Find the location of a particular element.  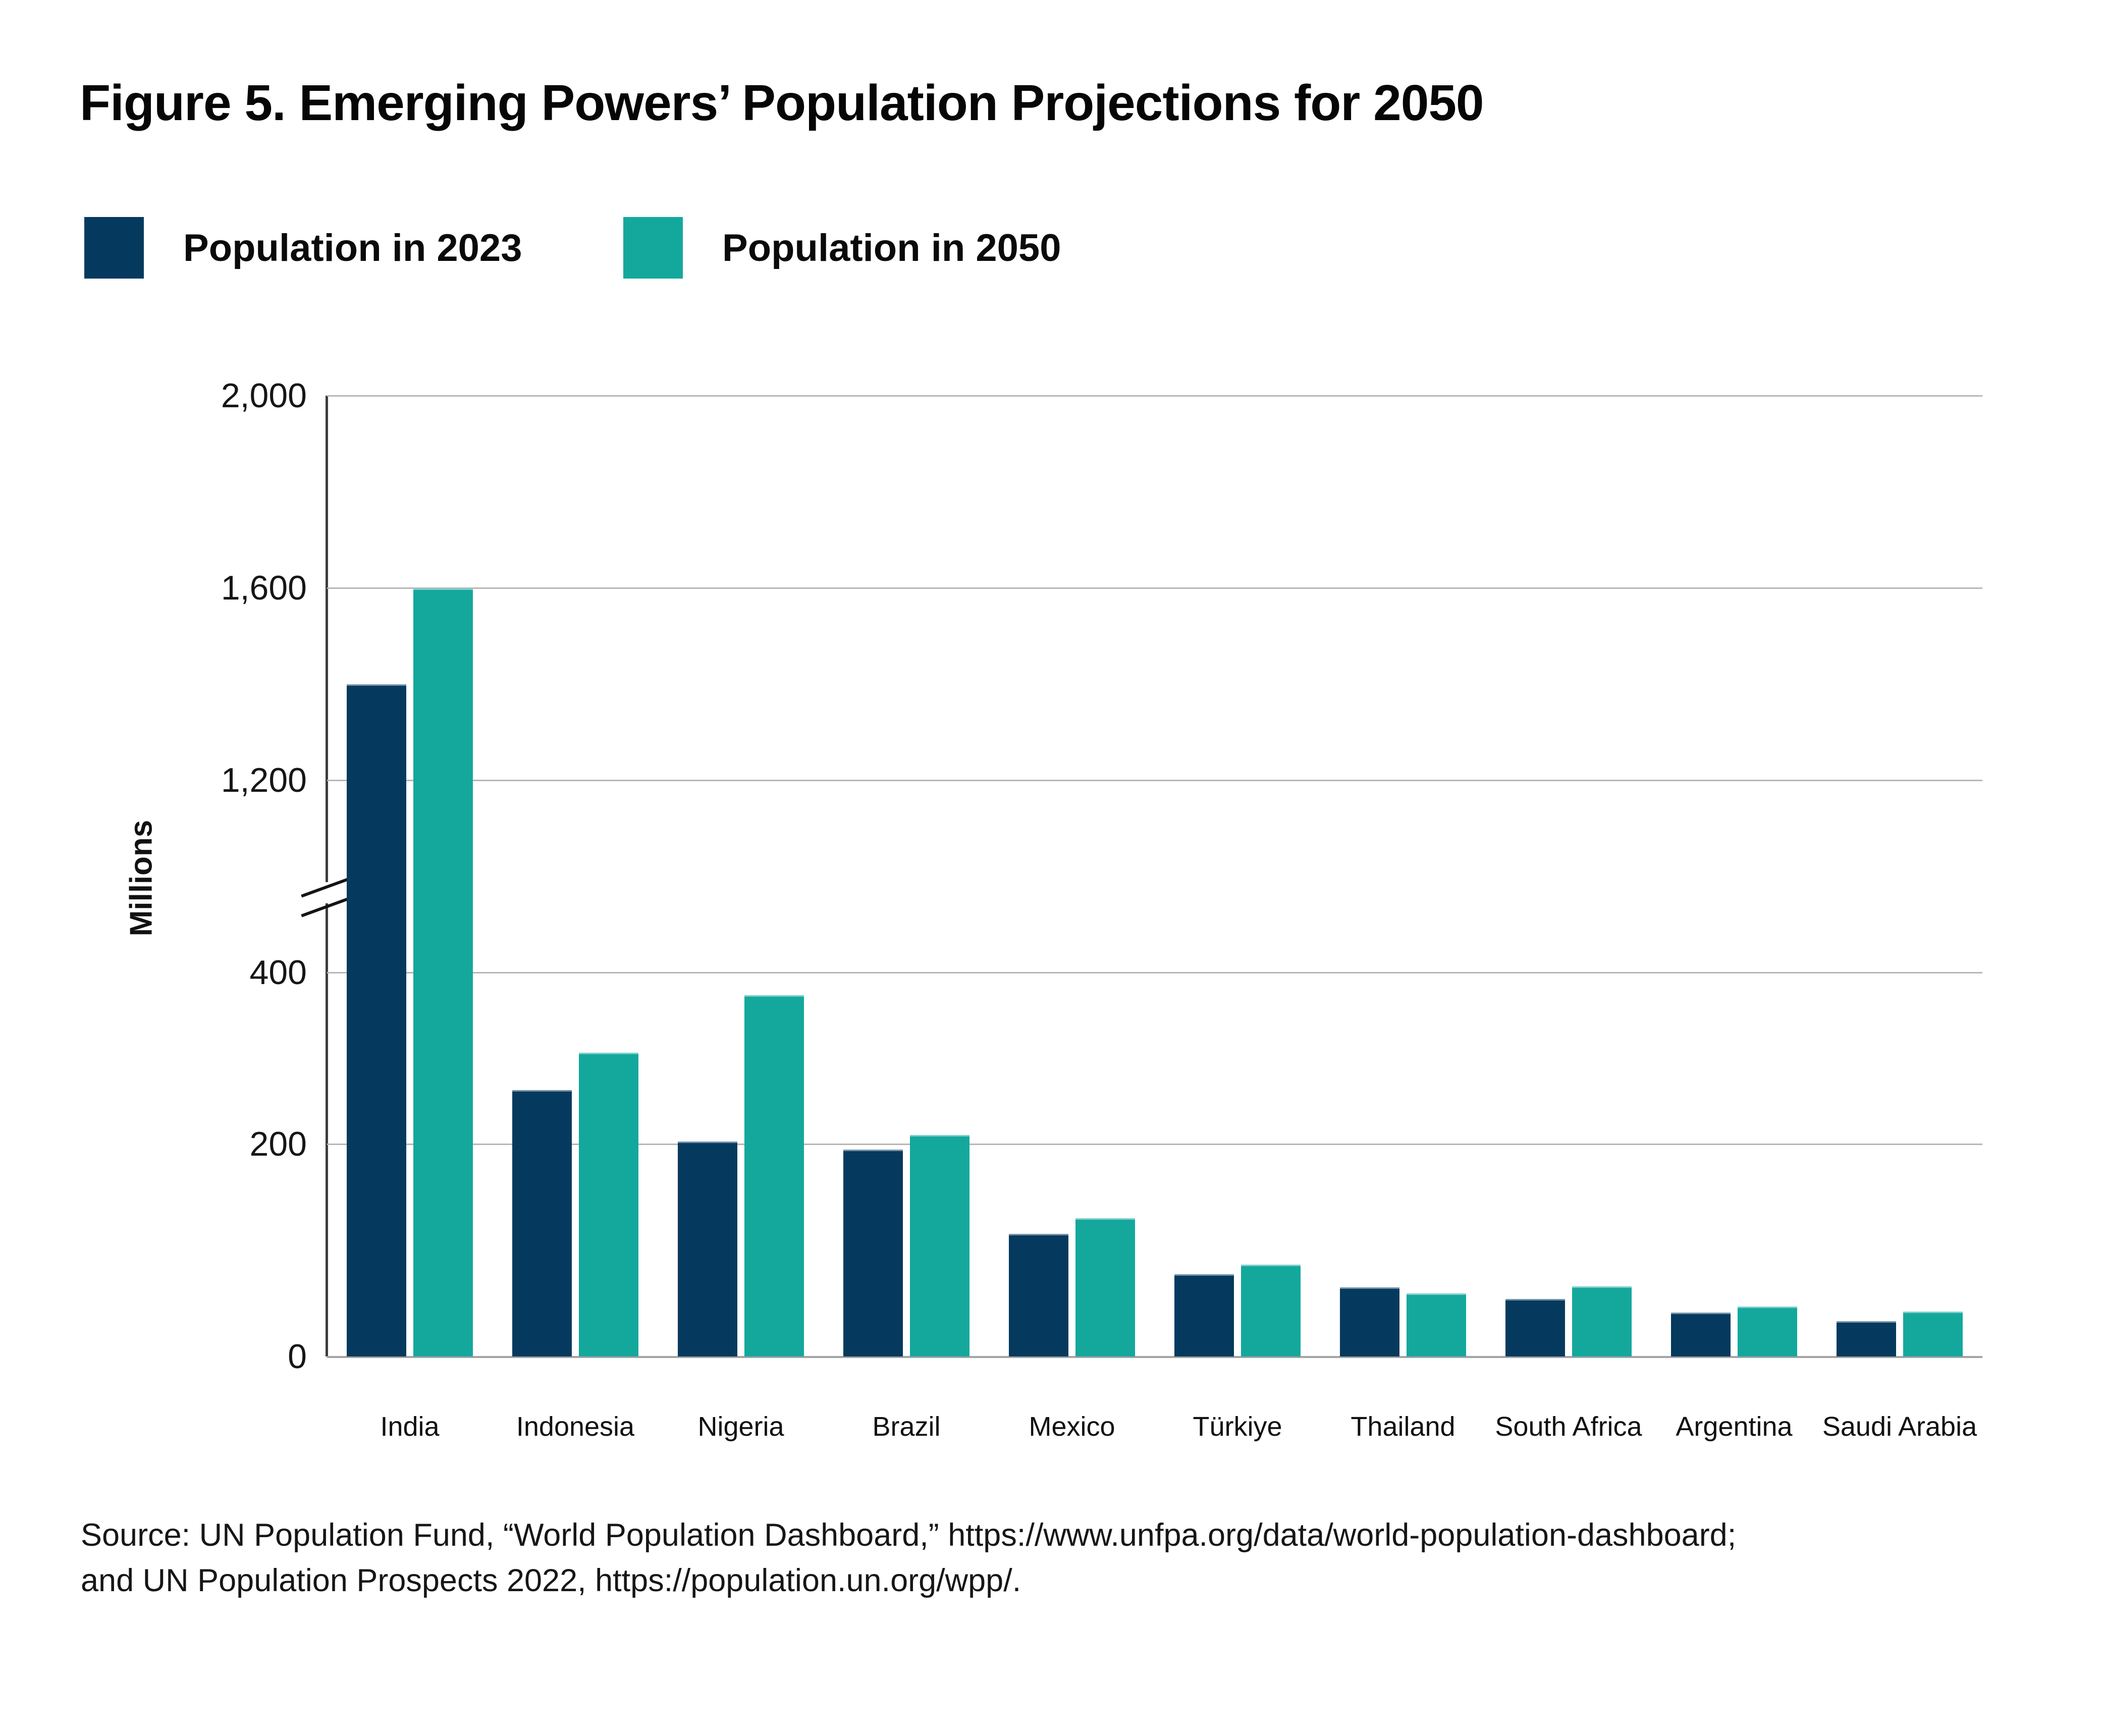

legend-label-2050: Population in 2050 is located at coordinates (891, 247).